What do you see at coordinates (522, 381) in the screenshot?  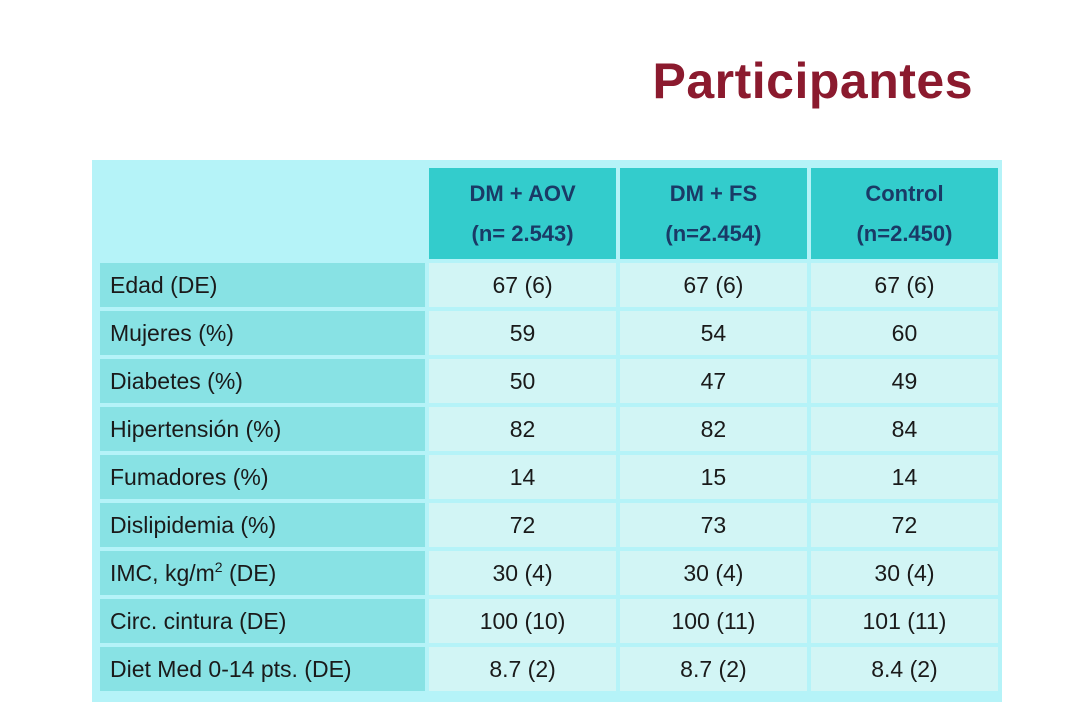 I see `table-cell: 50` at bounding box center [522, 381].